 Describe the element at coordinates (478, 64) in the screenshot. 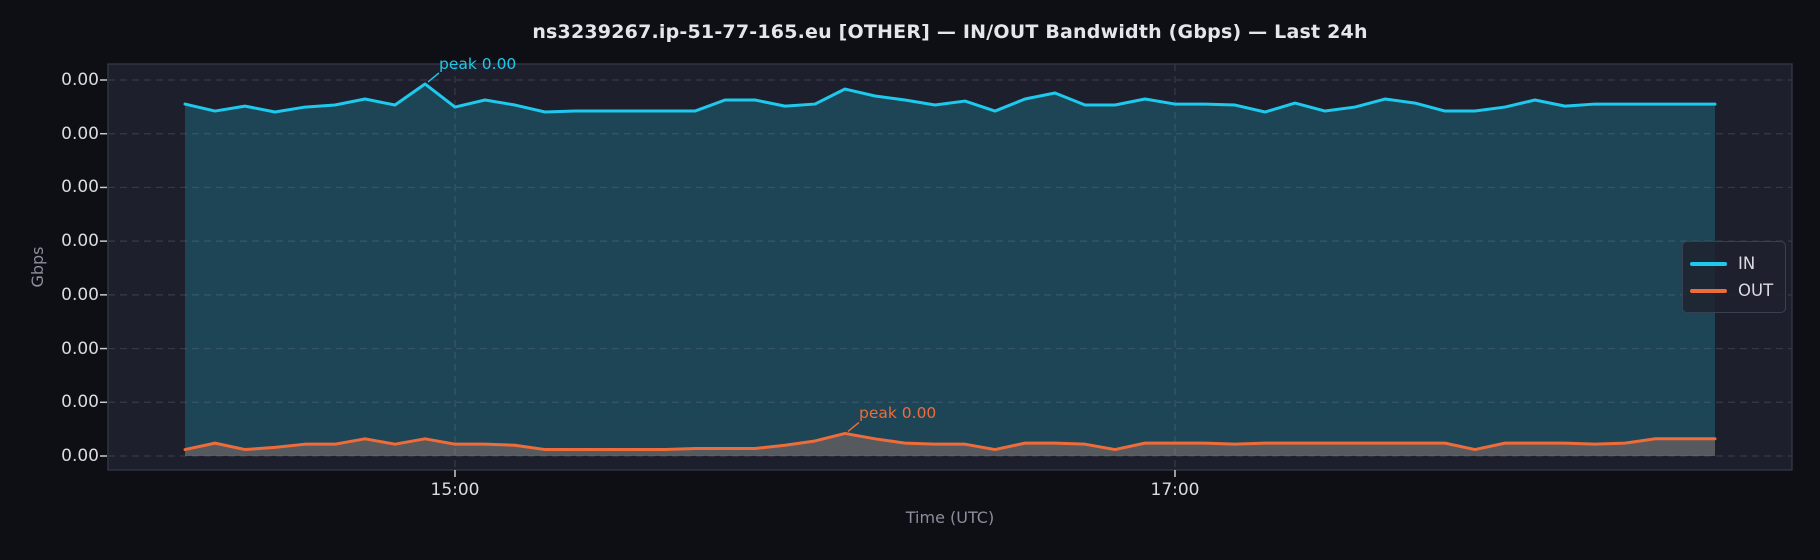

I see `peak-annotation-in: peak 0.00` at that location.